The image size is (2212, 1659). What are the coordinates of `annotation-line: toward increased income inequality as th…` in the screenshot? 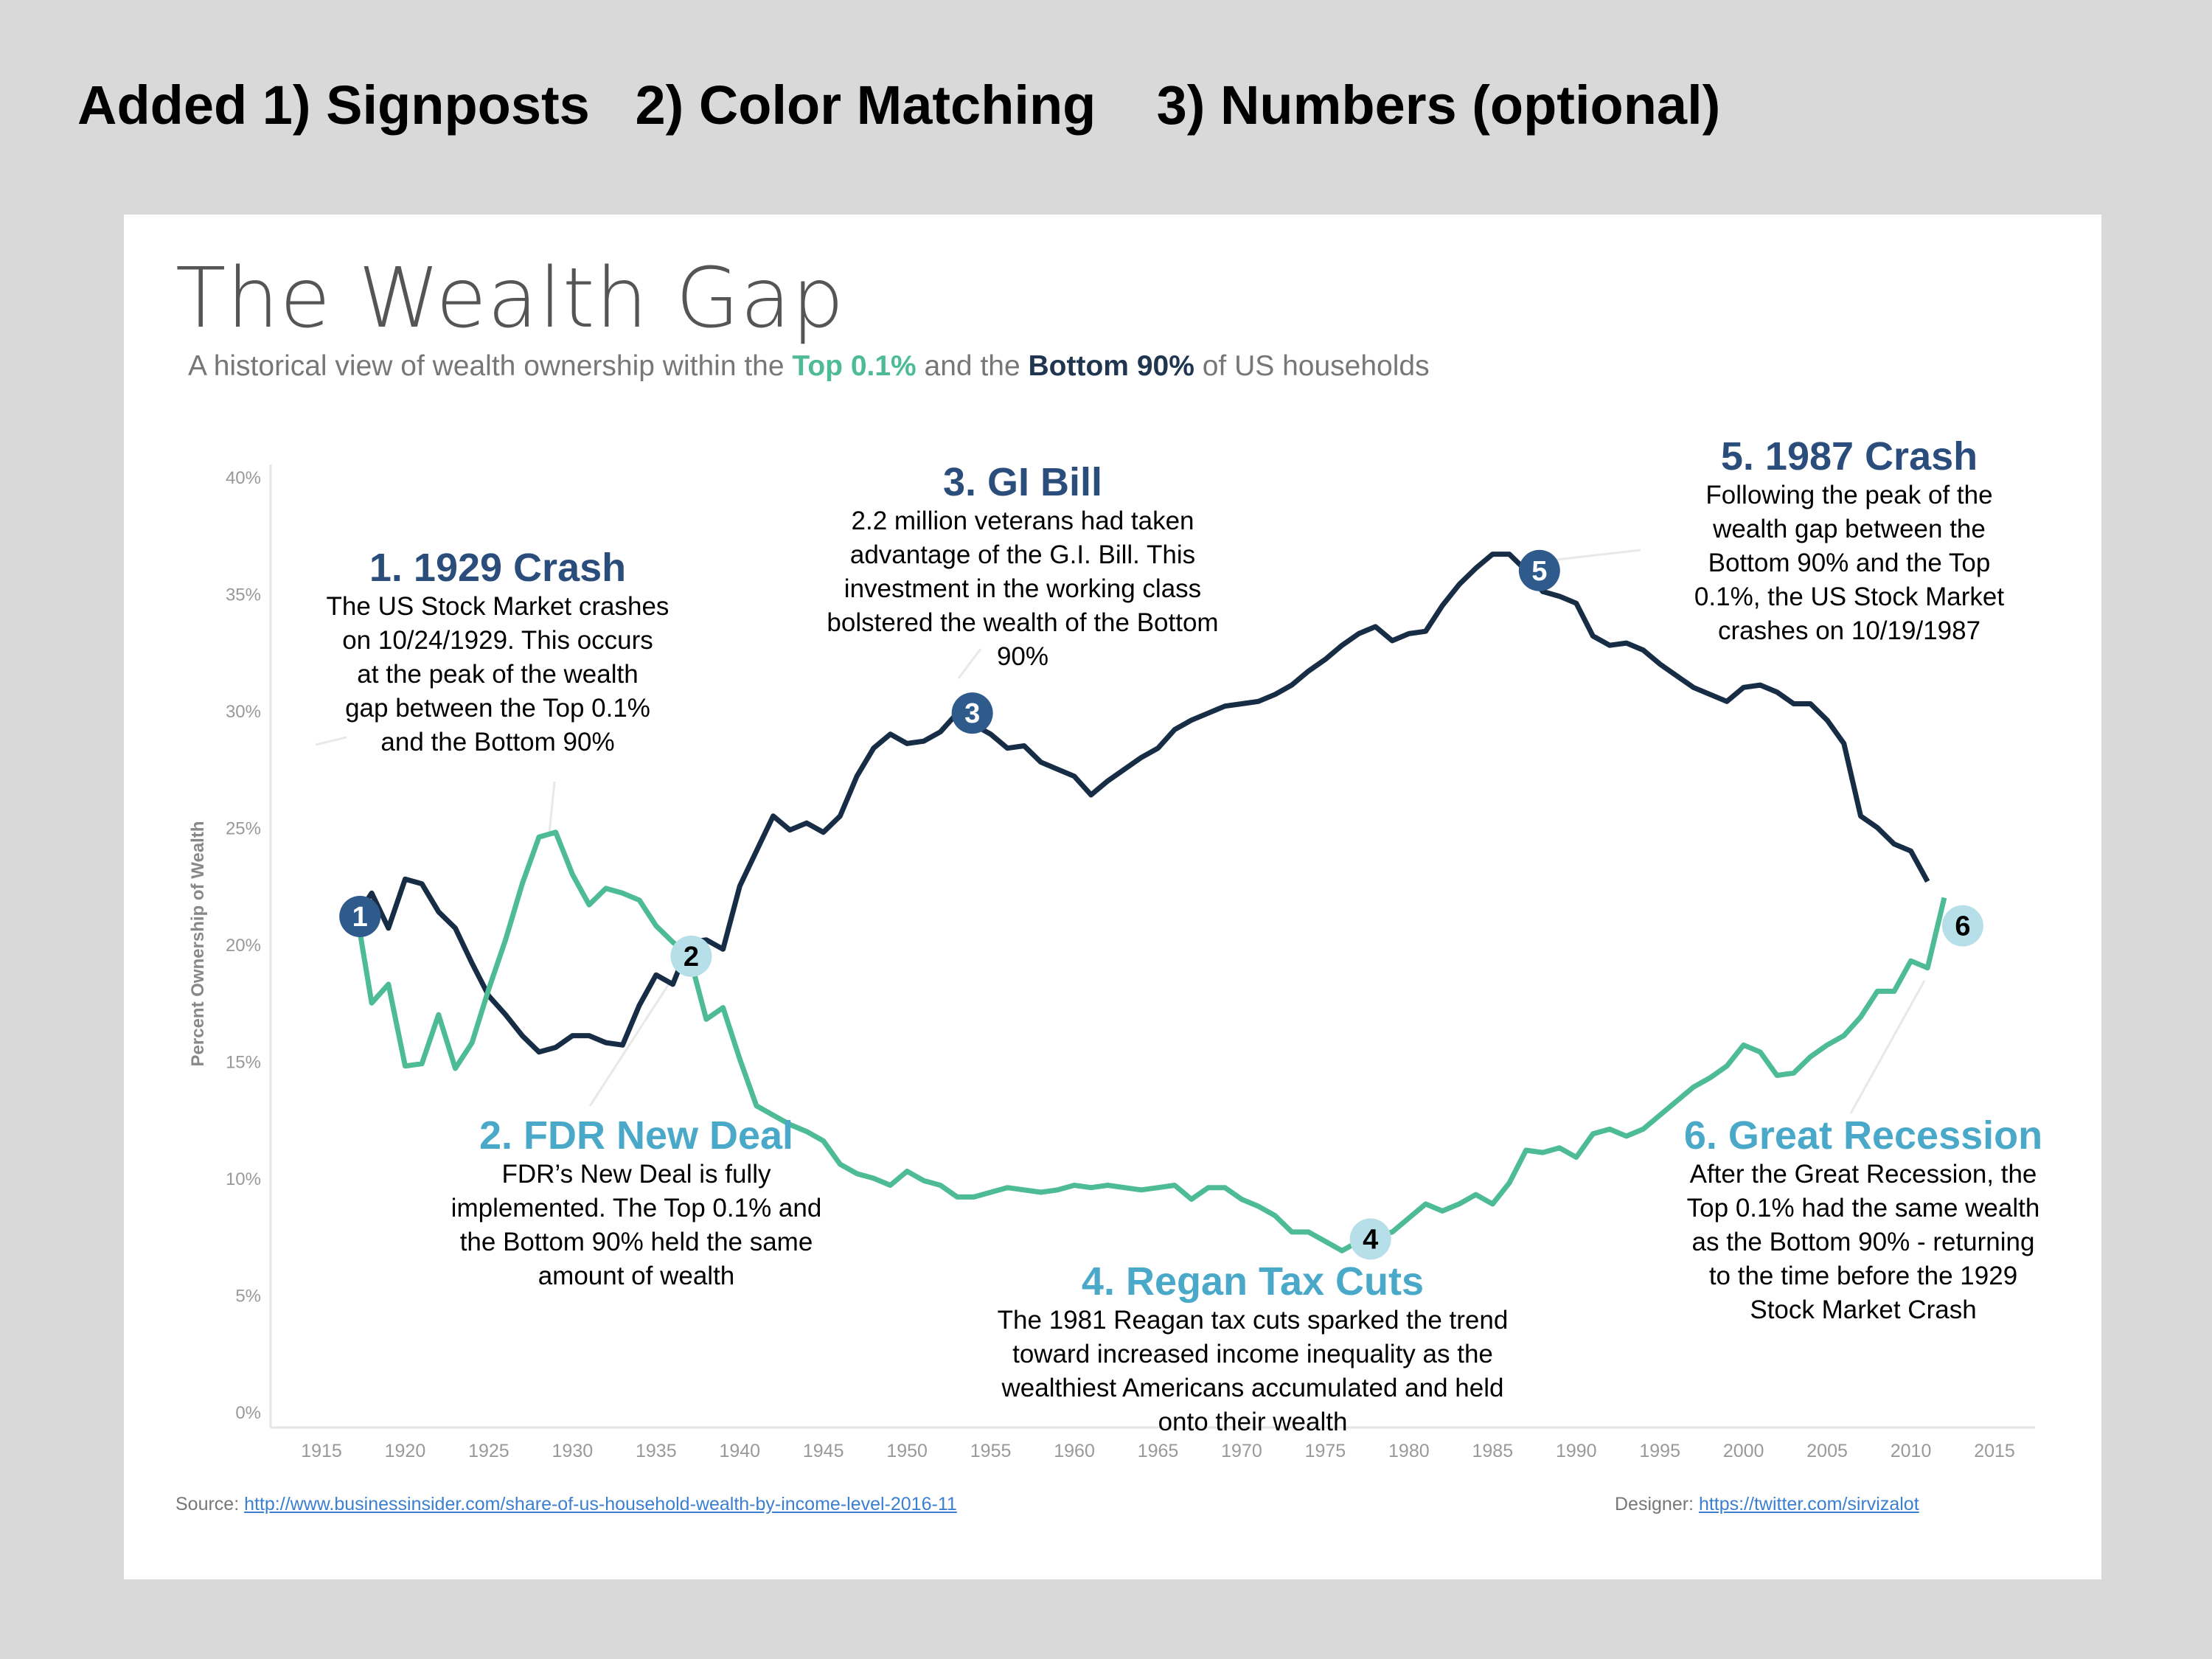 It's located at (1252, 1354).